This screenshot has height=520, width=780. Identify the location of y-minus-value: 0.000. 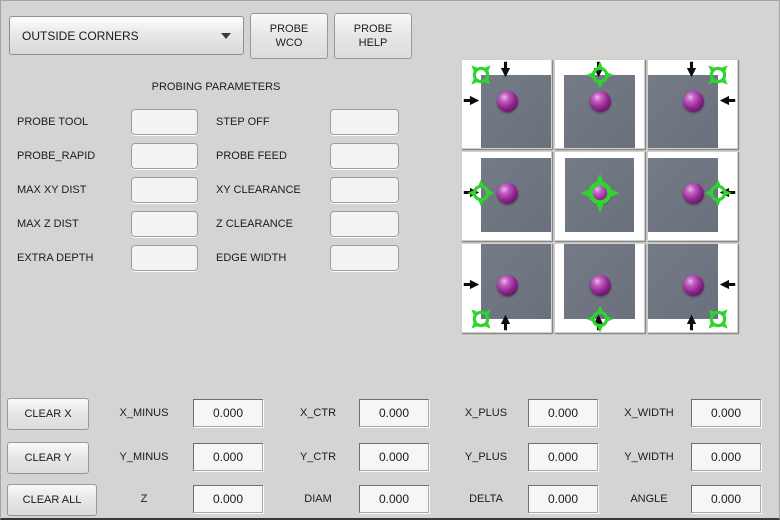
(228, 457).